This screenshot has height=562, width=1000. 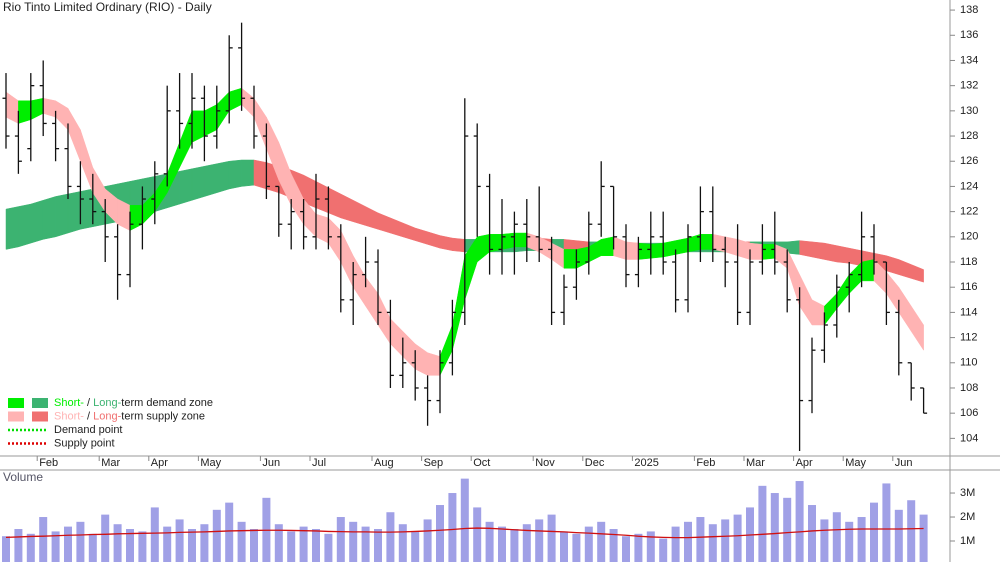 I want to click on y-tick-label: 3M, so click(x=967, y=493).